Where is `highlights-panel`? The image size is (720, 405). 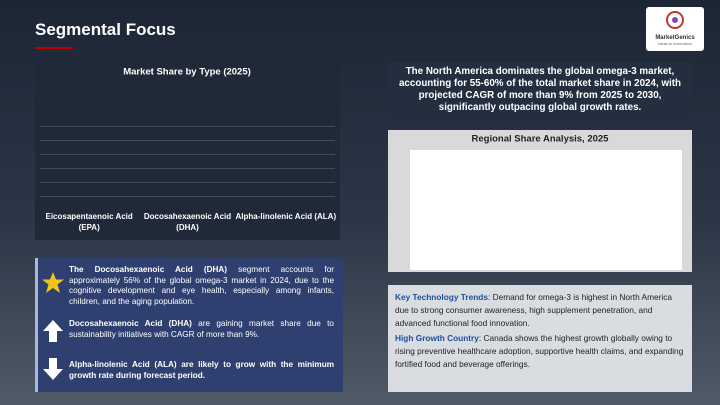 highlights-panel is located at coordinates (189, 325).